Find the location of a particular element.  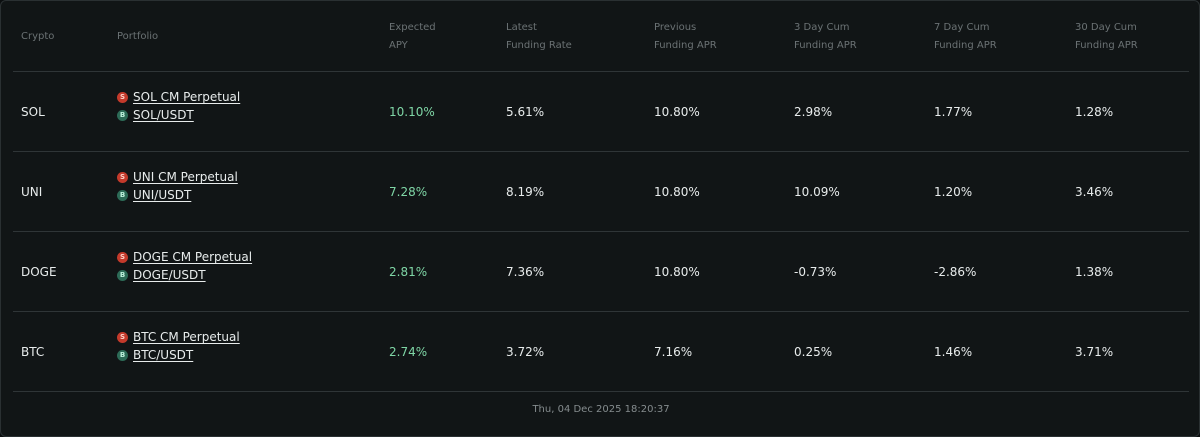

latest-funding-rate-value: 7.36% is located at coordinates (525, 272).